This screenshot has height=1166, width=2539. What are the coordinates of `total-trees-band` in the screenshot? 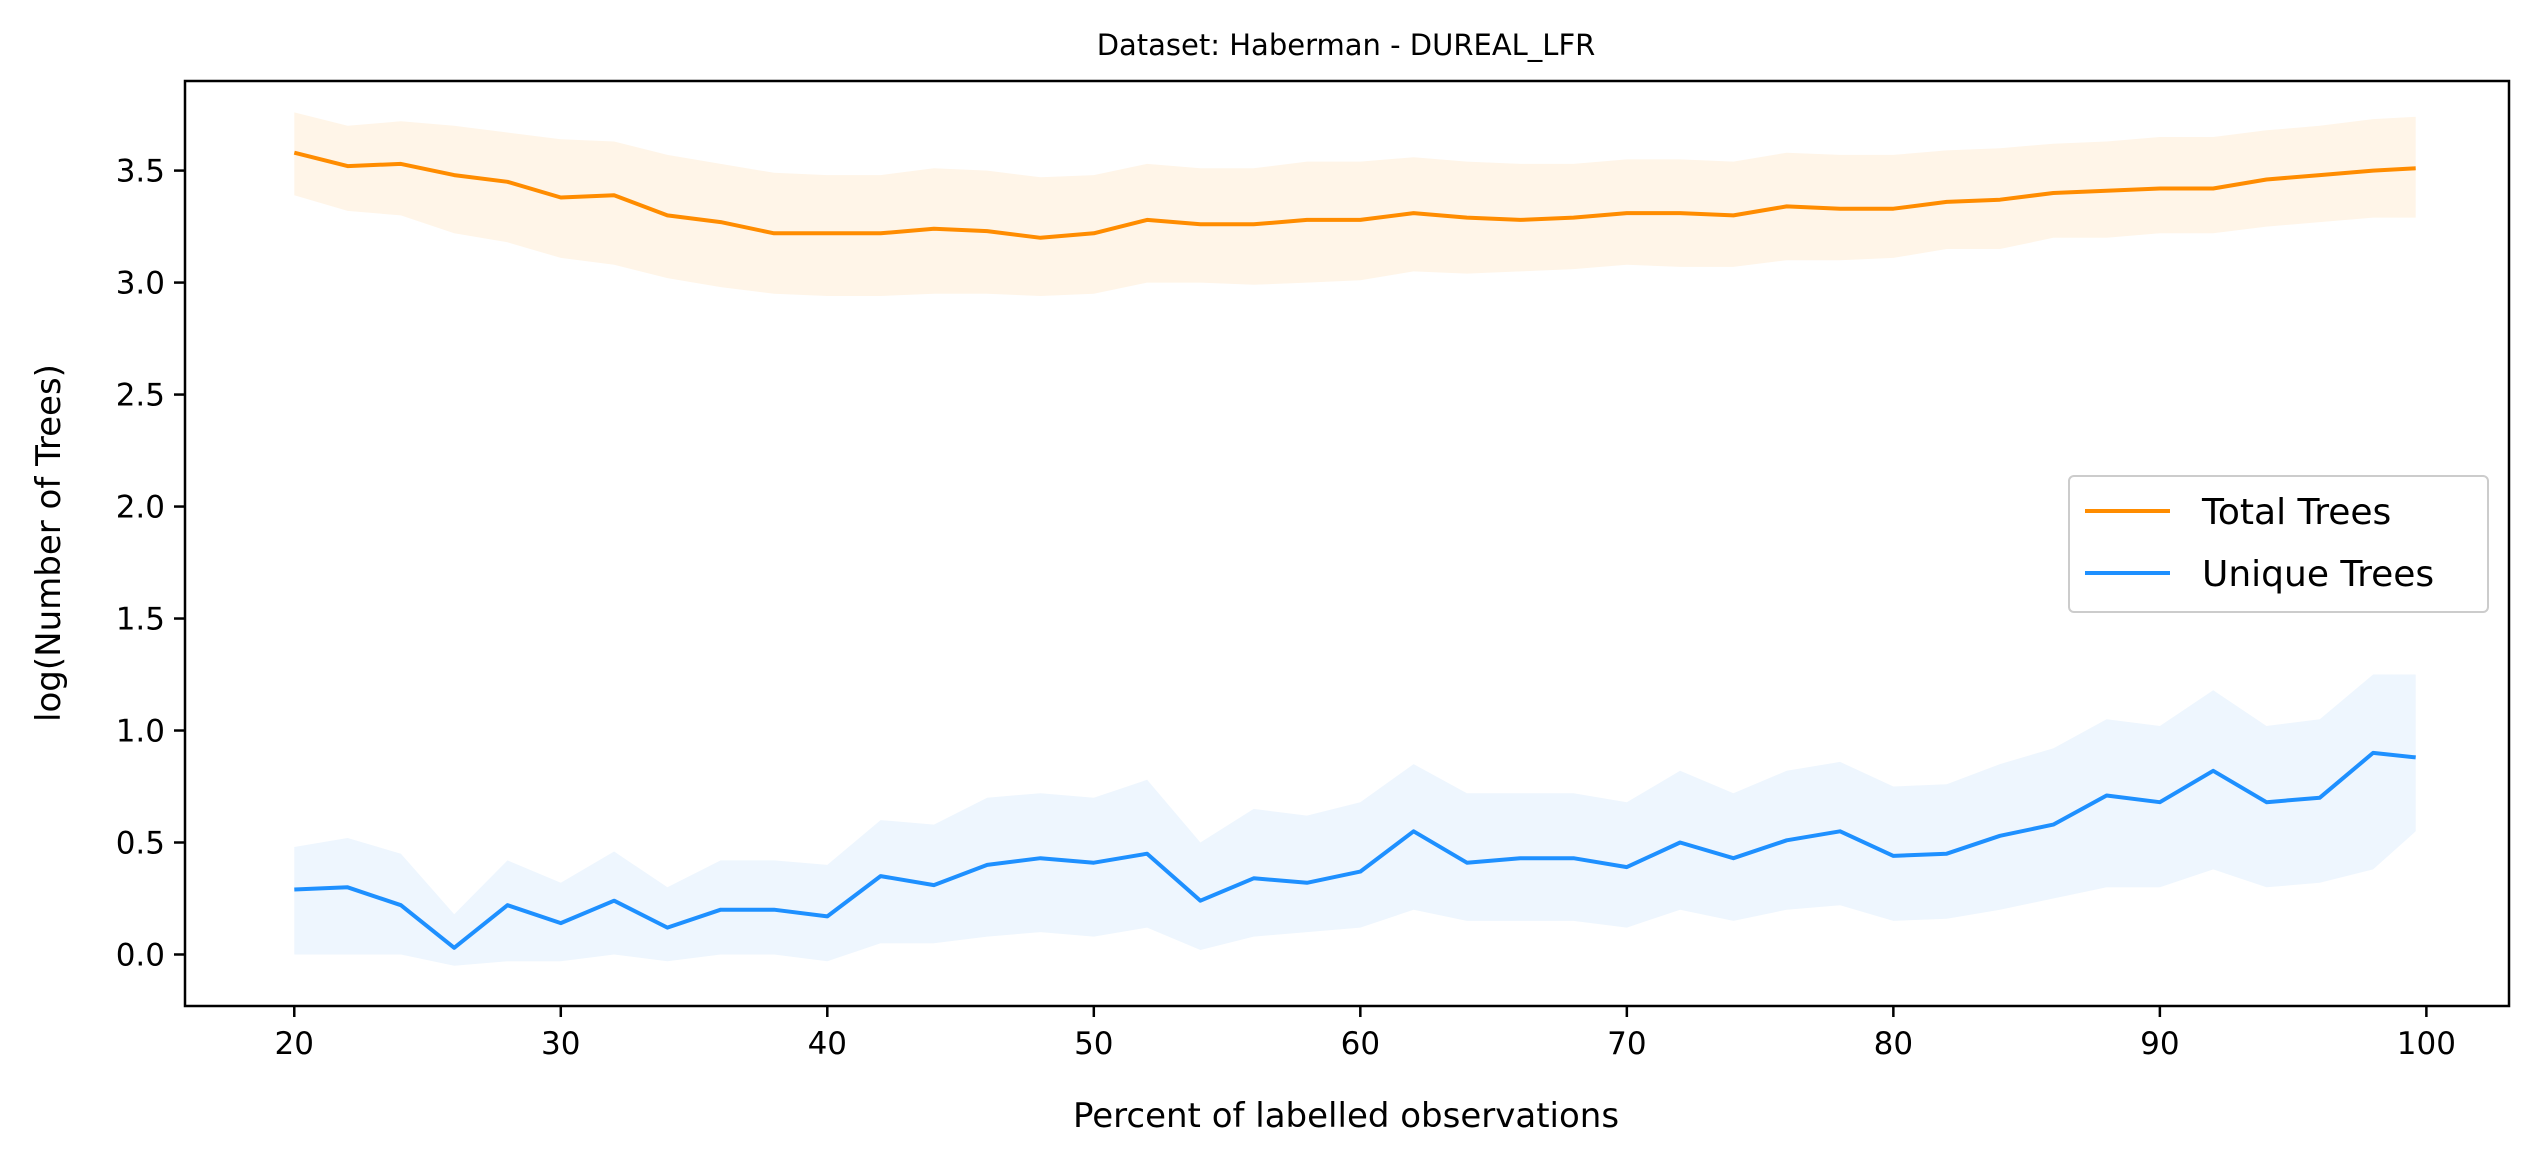 It's located at (1355, 204).